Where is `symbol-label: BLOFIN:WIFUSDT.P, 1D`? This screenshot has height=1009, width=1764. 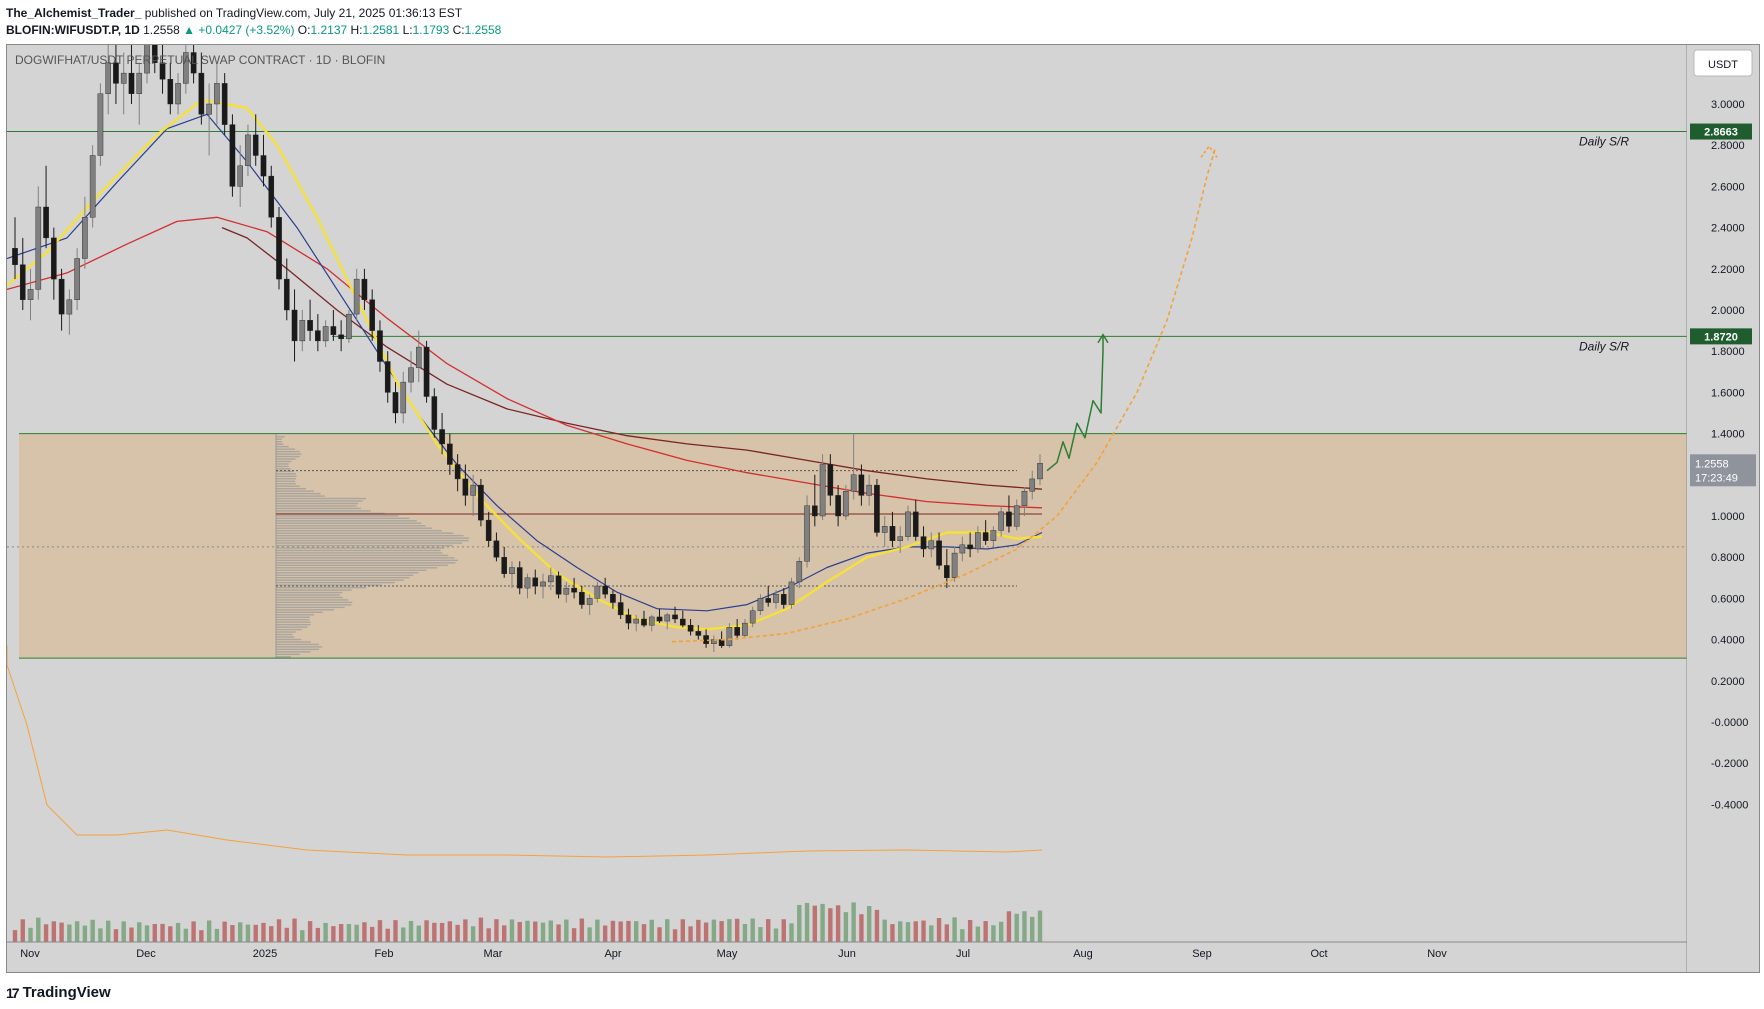 symbol-label: BLOFIN:WIFUSDT.P, 1D is located at coordinates (73, 30).